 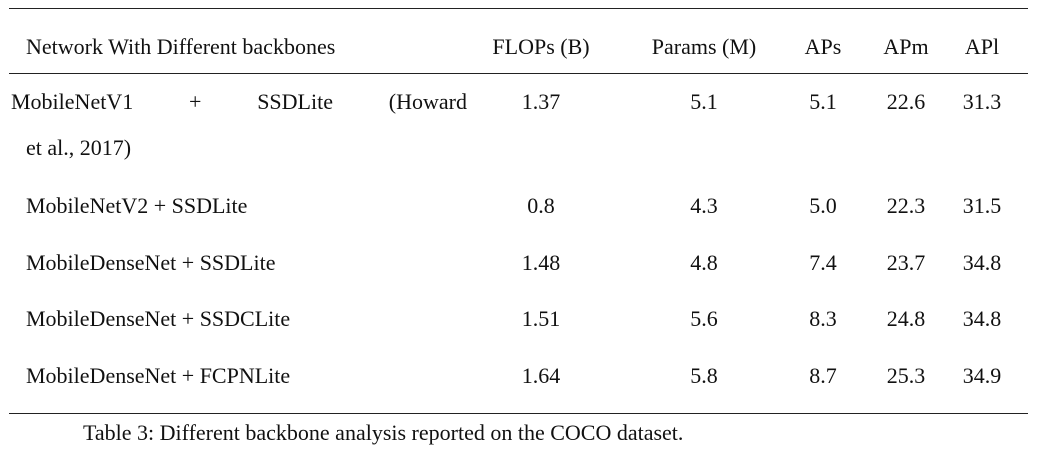 I want to click on aps-cell: 5.1, so click(x=823, y=101).